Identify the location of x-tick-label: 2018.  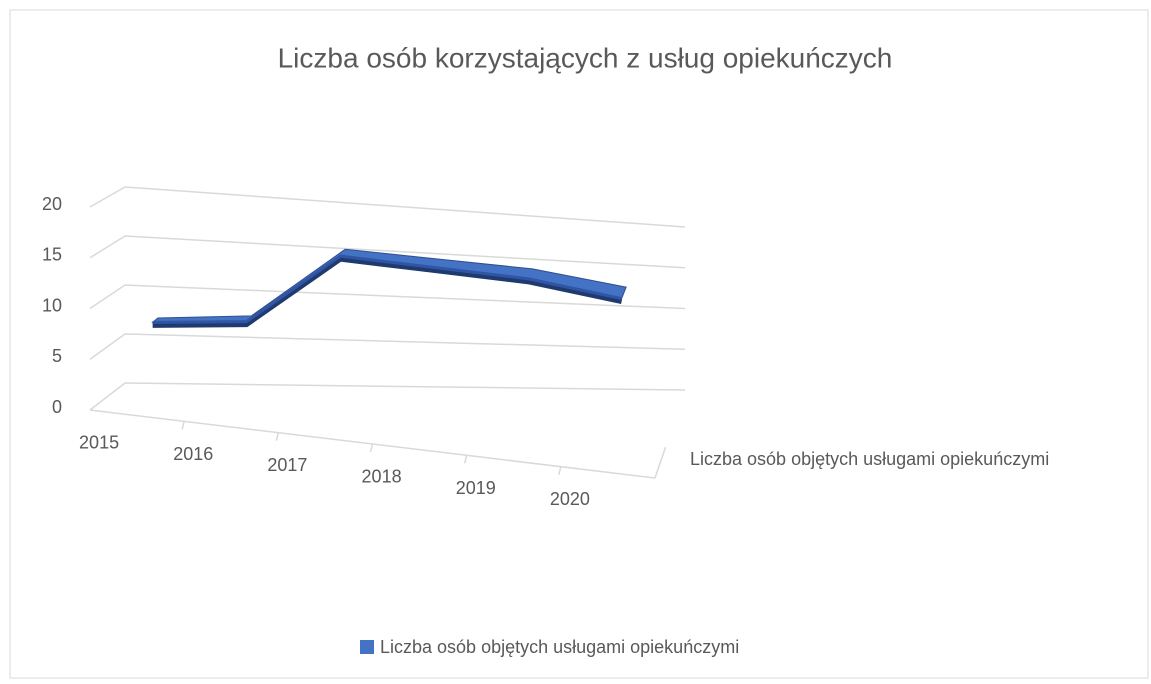
(382, 476).